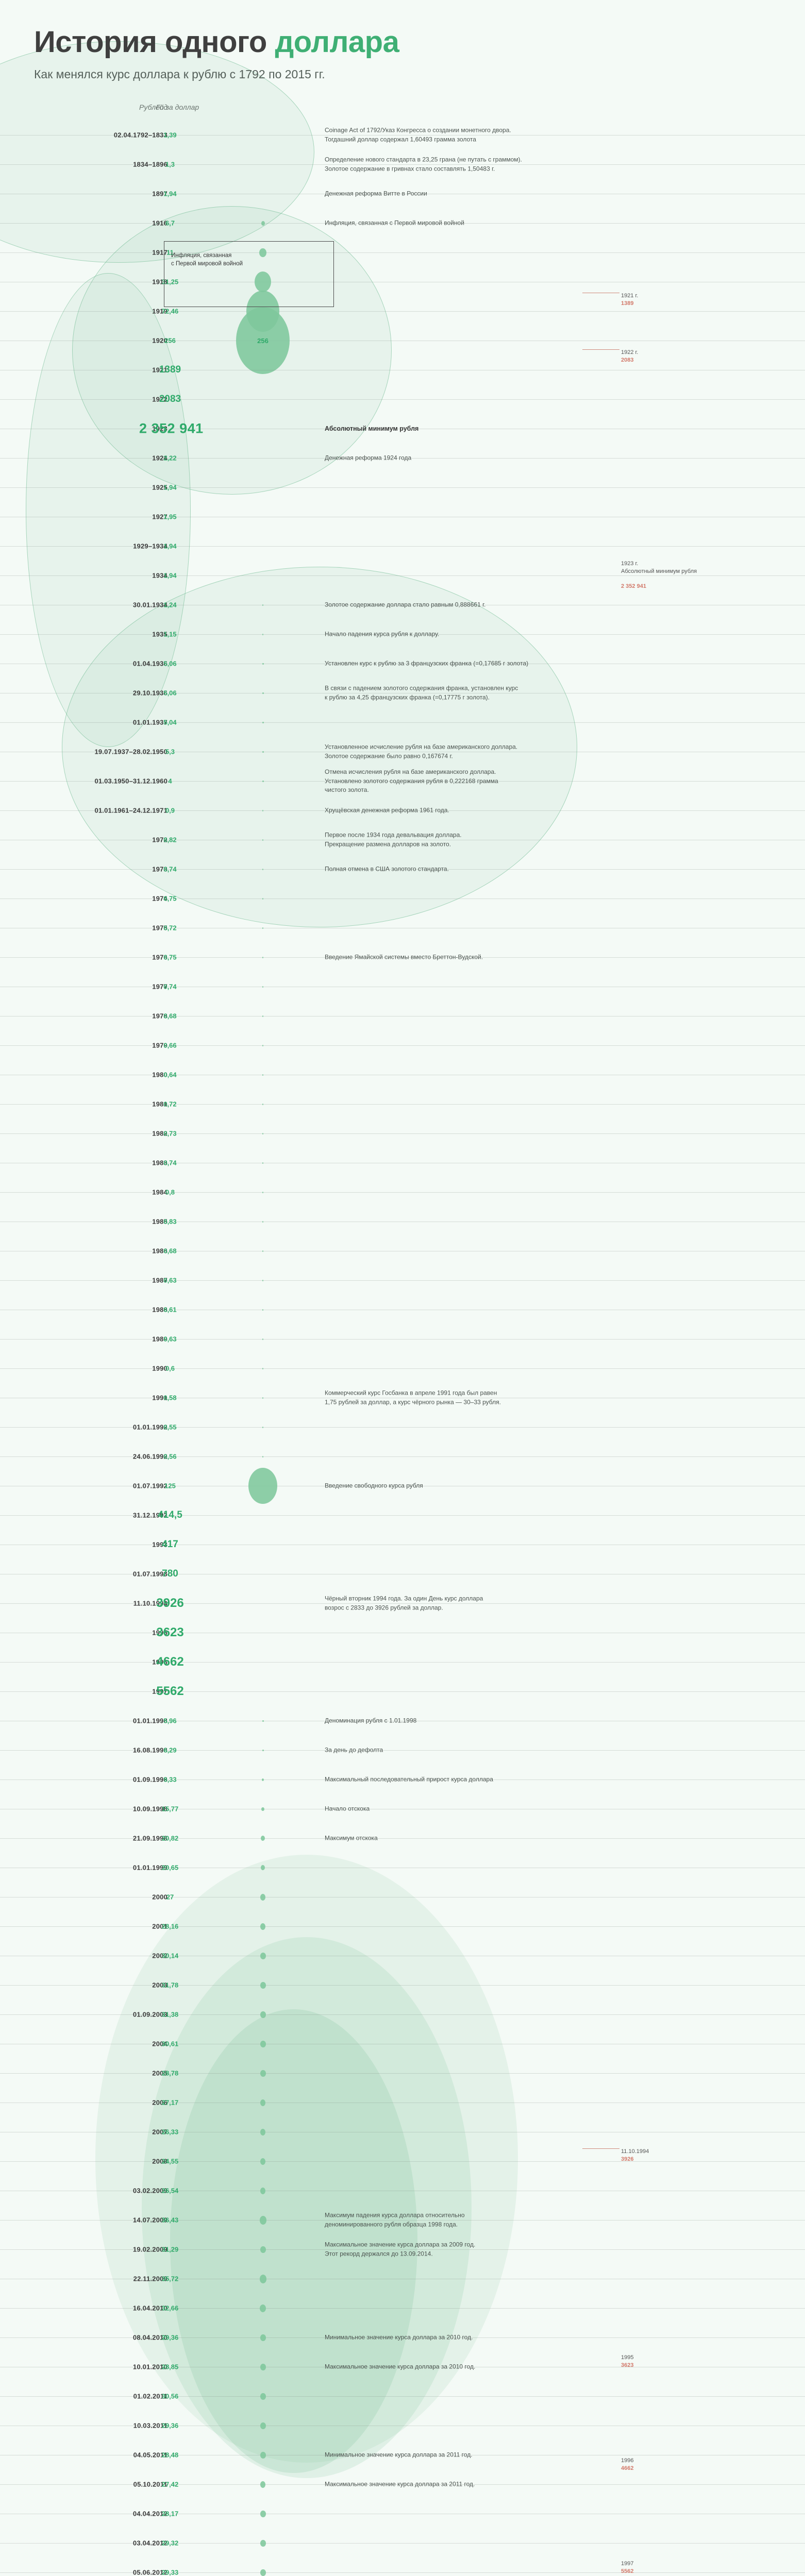 The width and height of the screenshot is (805, 2576). What do you see at coordinates (600, 350) in the screenshot?
I see `marker-line-1922` at bounding box center [600, 350].